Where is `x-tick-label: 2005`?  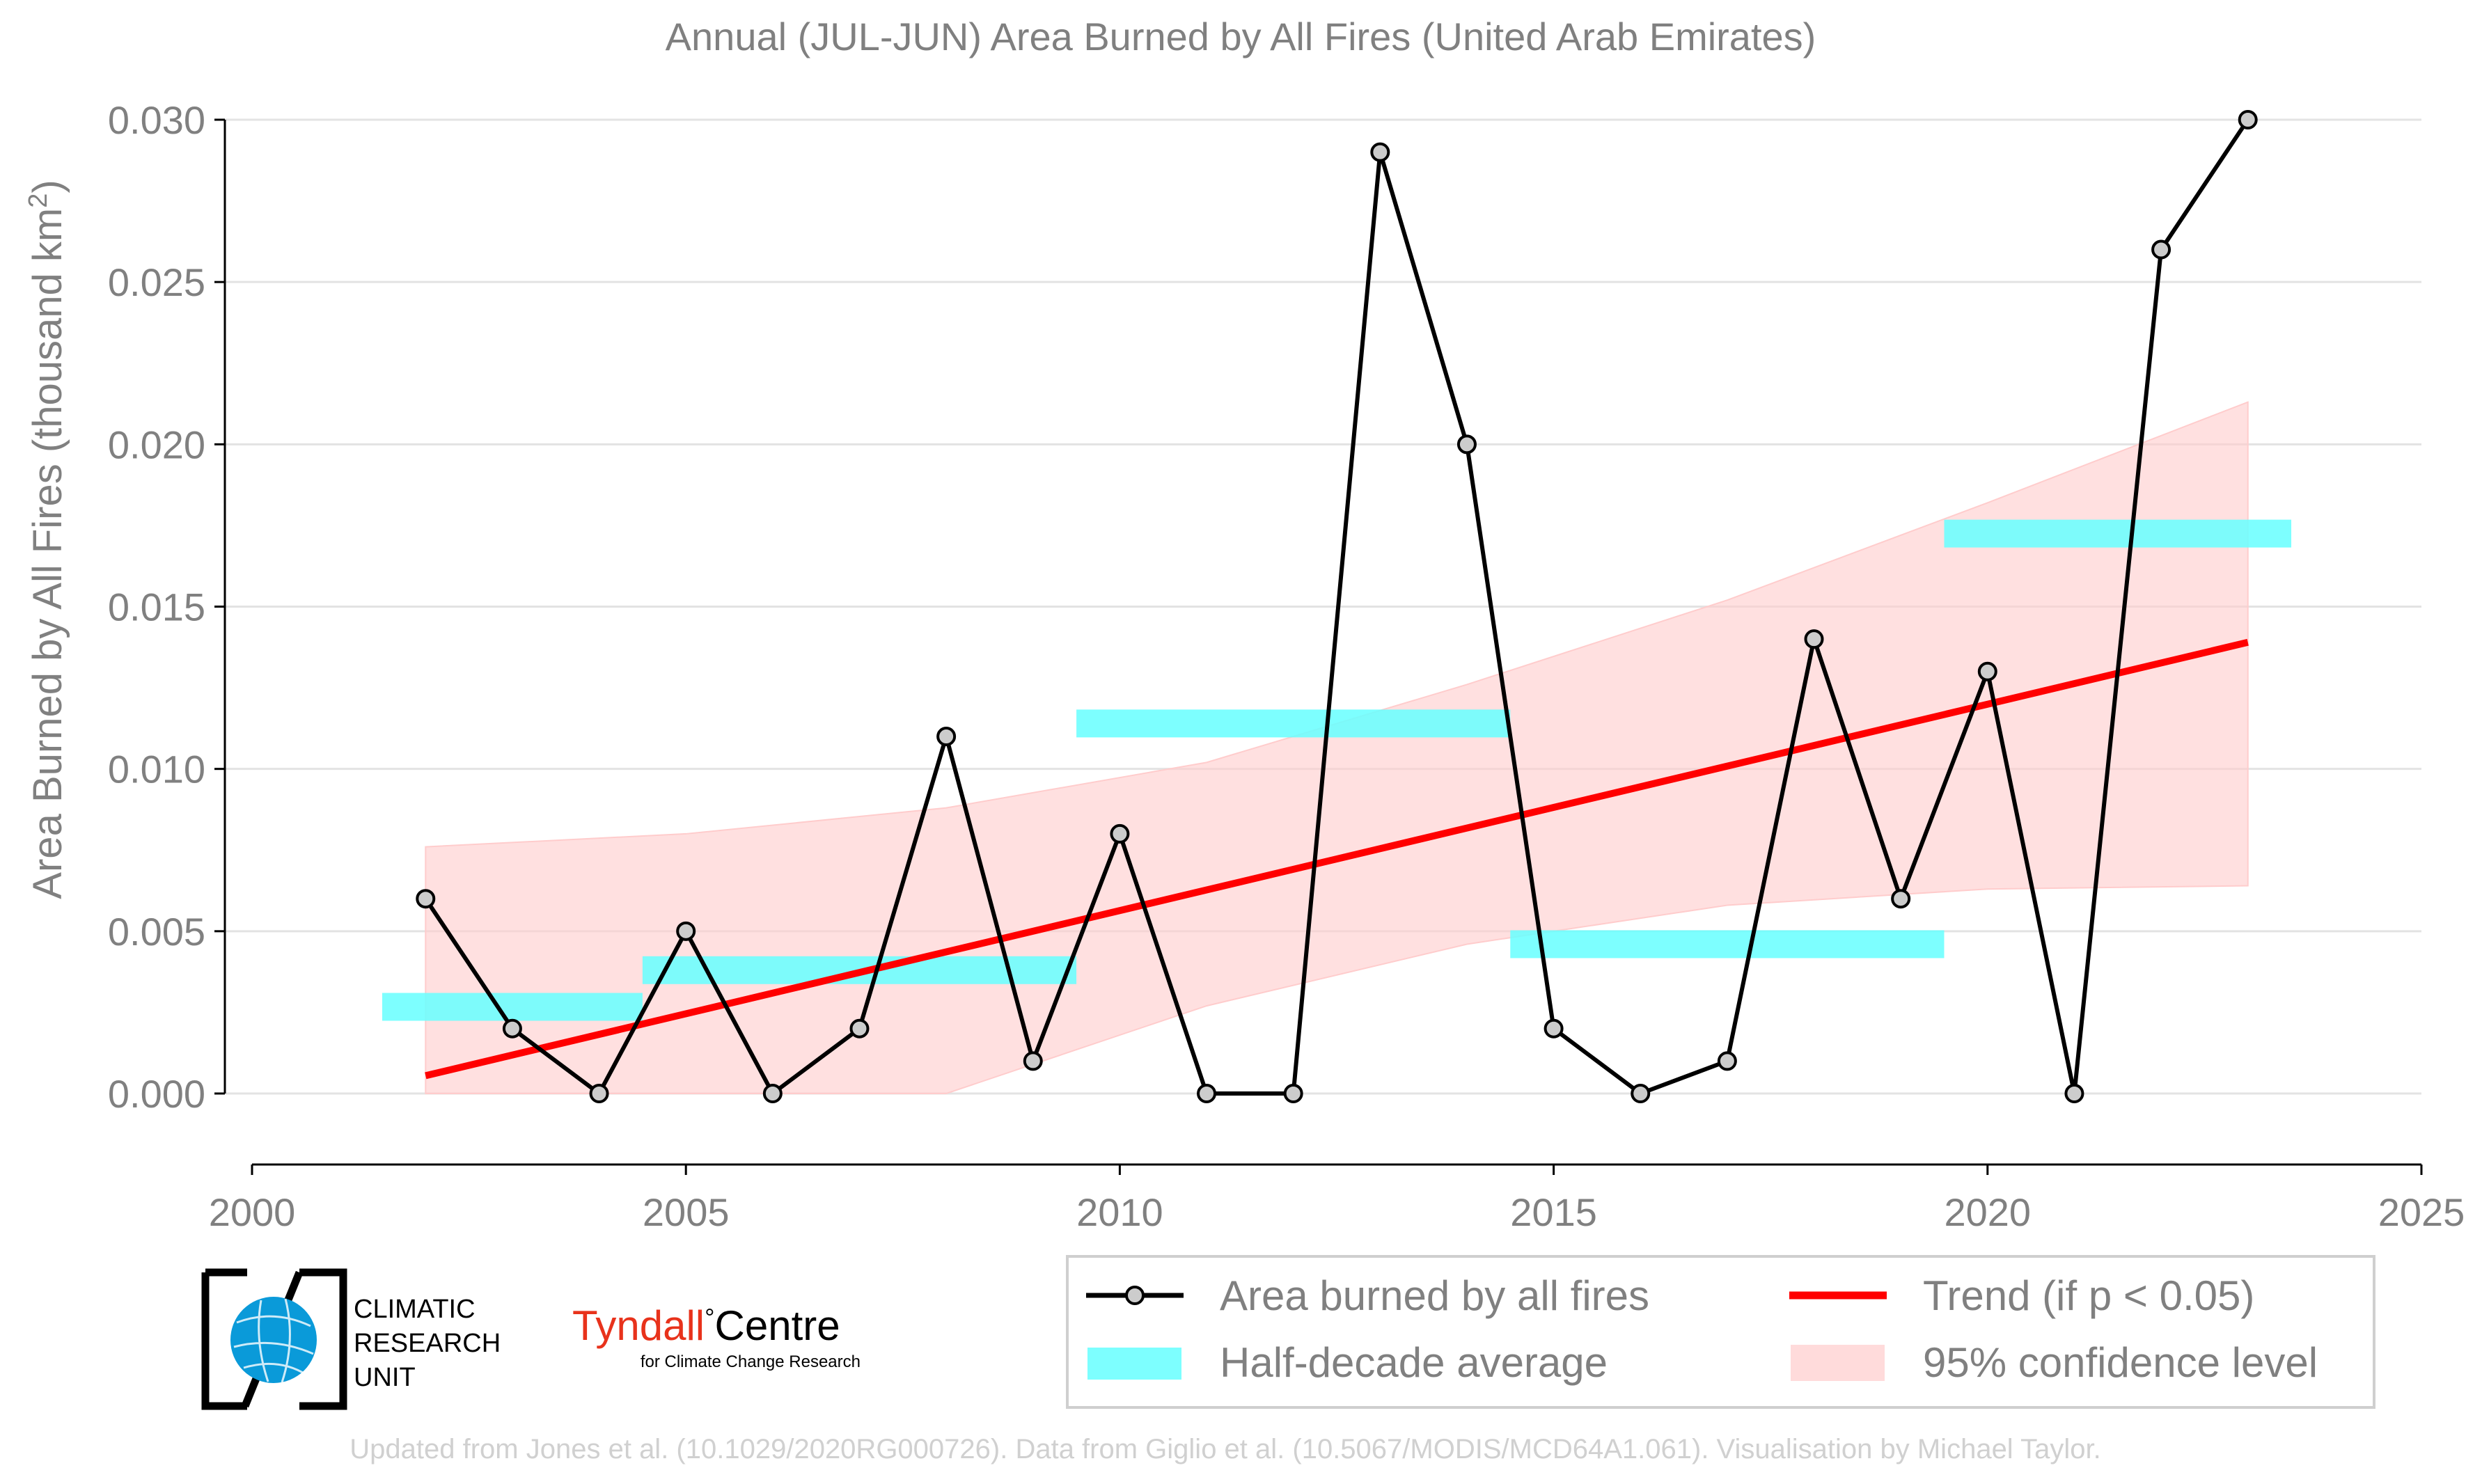
x-tick-label: 2005 is located at coordinates (686, 1212).